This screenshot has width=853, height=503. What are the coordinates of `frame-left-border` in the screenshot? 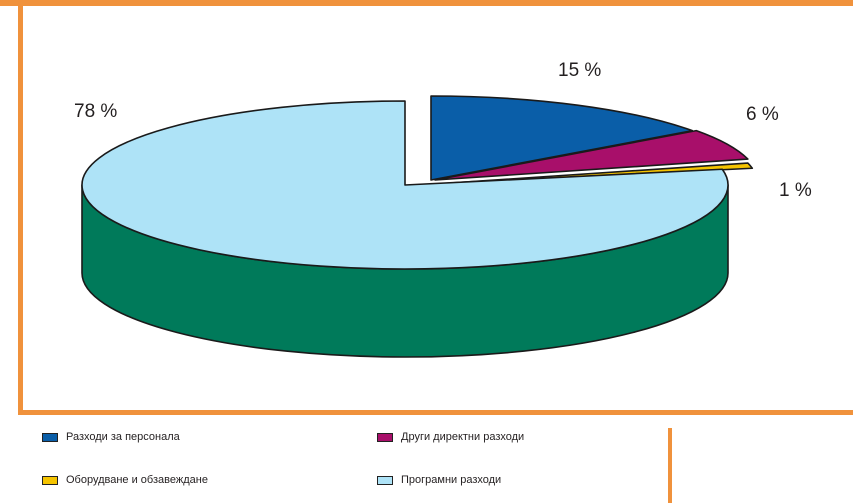 It's located at (20, 207).